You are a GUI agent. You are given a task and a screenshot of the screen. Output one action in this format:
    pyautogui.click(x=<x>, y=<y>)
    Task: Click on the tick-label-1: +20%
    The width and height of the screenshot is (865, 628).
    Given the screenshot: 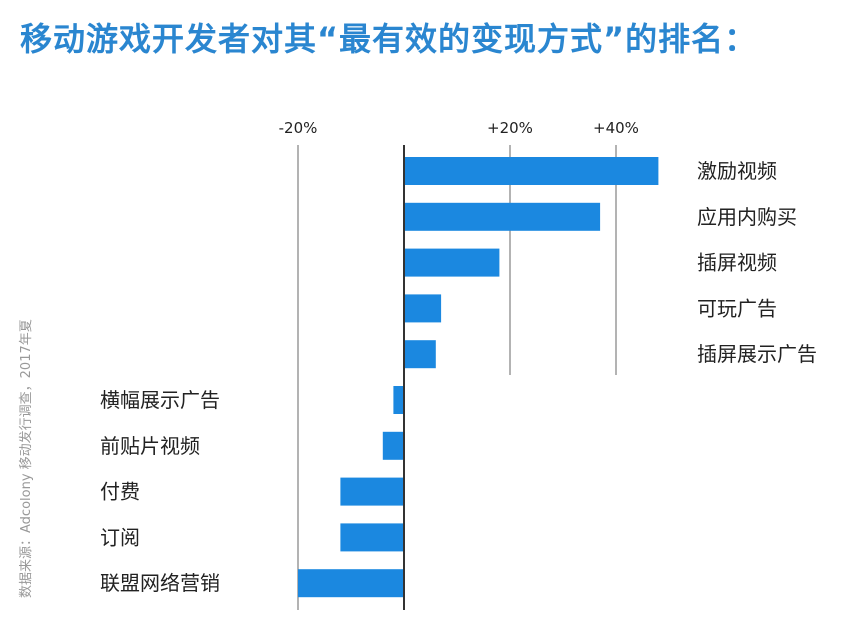 What is the action you would take?
    pyautogui.click(x=510, y=128)
    